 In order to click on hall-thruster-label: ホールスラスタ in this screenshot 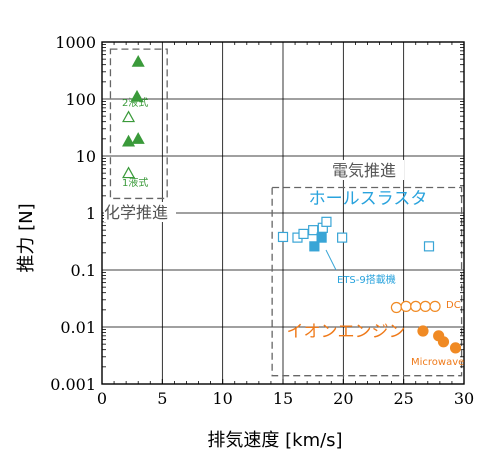, I will do `click(368, 199)`.